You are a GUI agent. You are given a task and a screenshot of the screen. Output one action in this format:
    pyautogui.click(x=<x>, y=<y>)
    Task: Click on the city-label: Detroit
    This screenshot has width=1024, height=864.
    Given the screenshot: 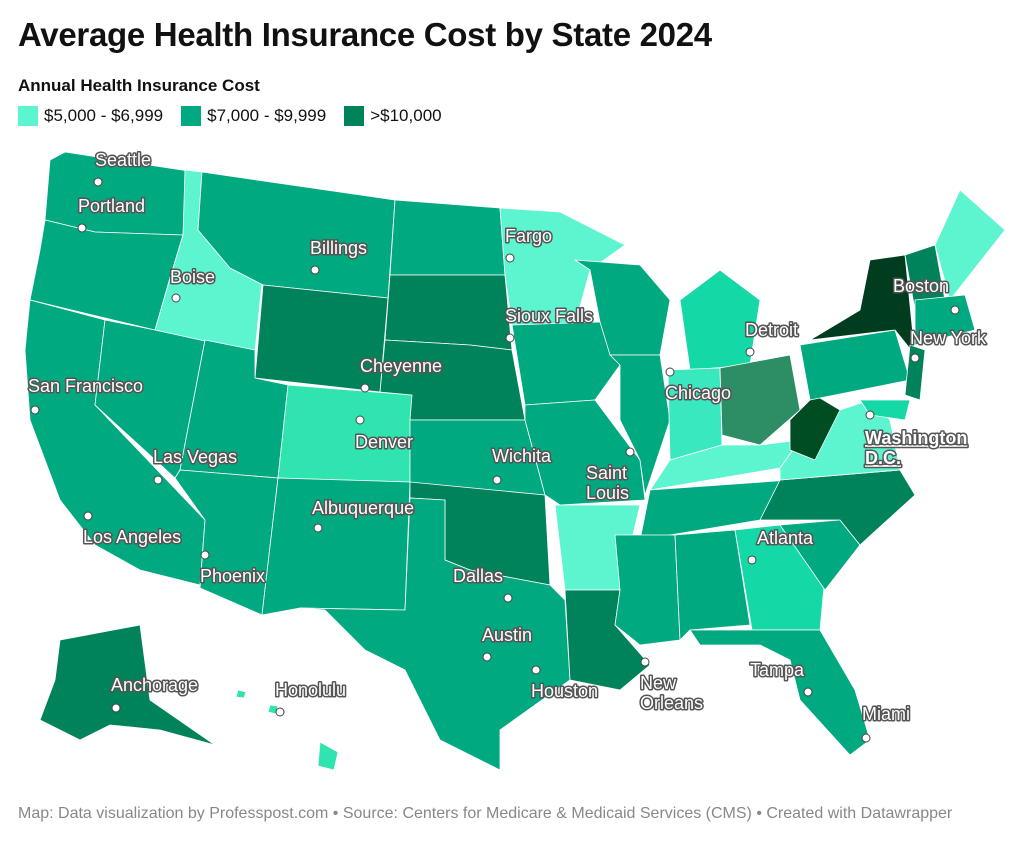 What is the action you would take?
    pyautogui.click(x=771, y=330)
    